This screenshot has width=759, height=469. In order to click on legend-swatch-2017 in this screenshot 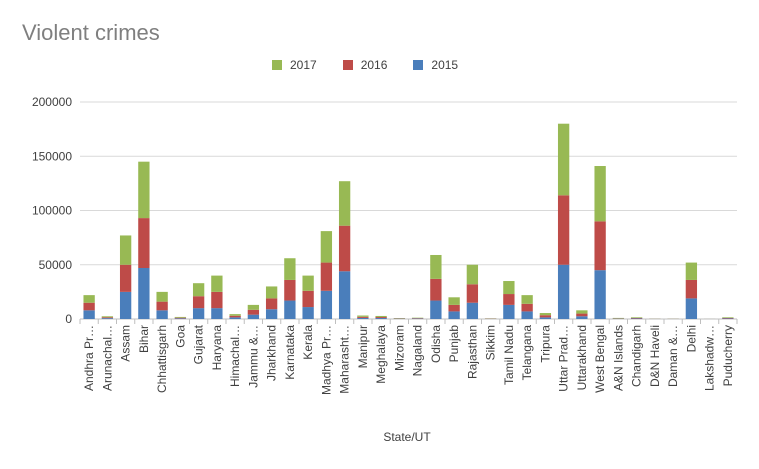, I will do `click(277, 65)`.